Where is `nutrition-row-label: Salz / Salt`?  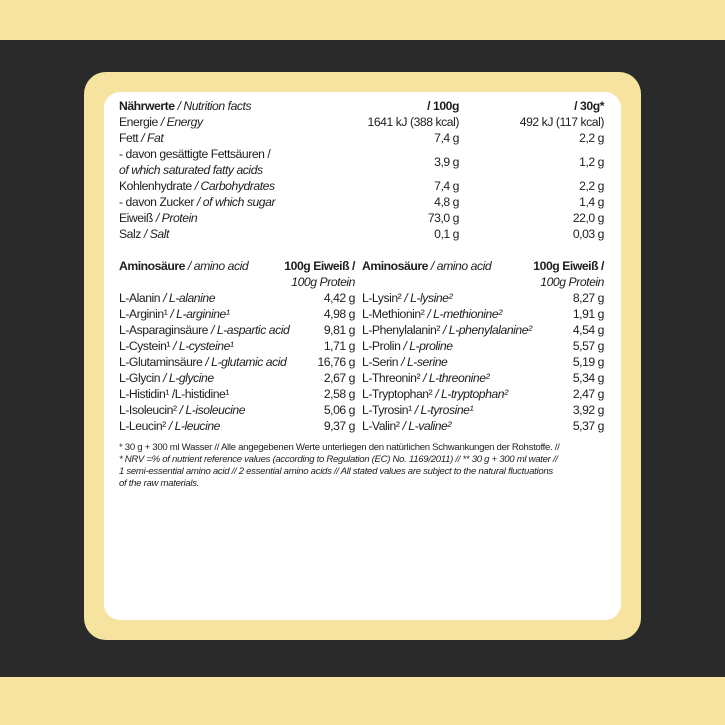 nutrition-row-label: Salz / Salt is located at coordinates (144, 234).